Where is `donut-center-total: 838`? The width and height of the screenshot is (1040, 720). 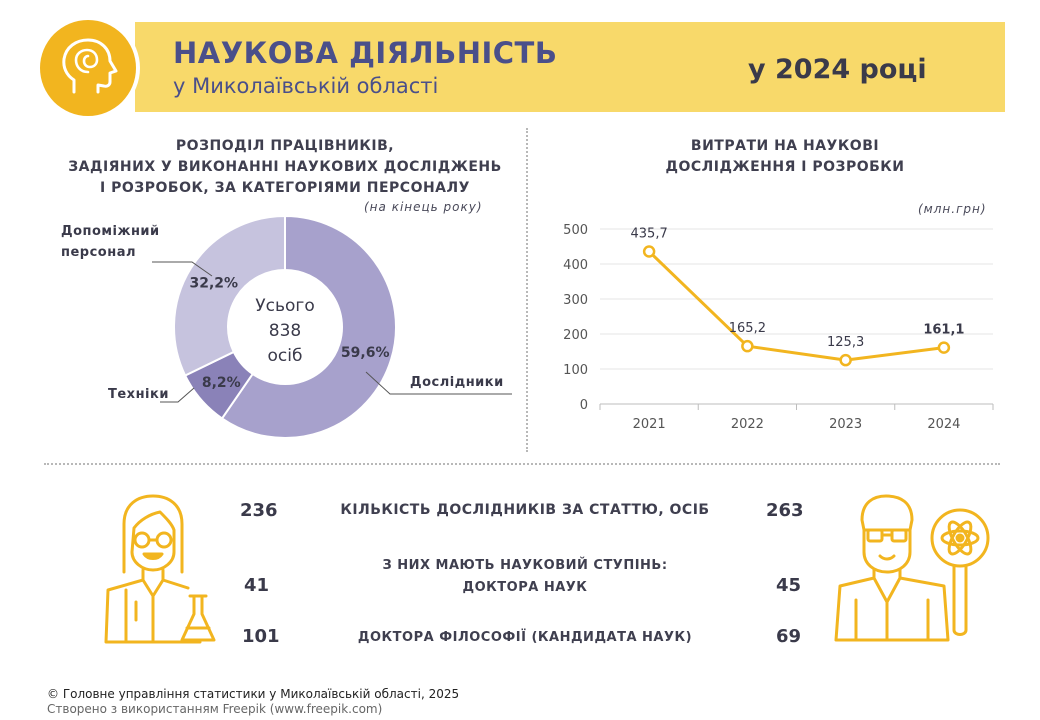 donut-center-total: 838 is located at coordinates (285, 331).